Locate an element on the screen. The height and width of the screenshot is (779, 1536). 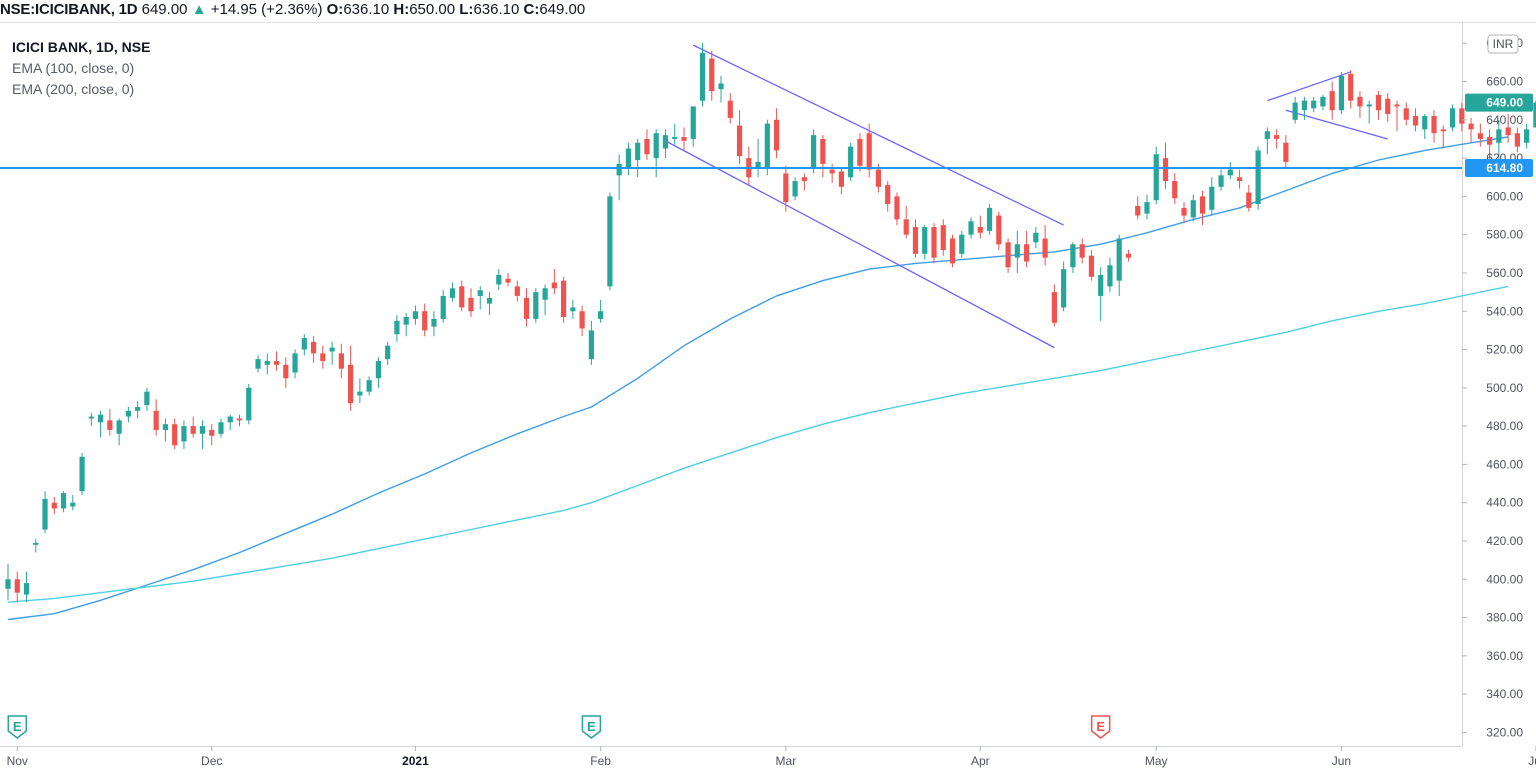
legend-ema-100: EMA (100, close, 0) is located at coordinates (73, 68).